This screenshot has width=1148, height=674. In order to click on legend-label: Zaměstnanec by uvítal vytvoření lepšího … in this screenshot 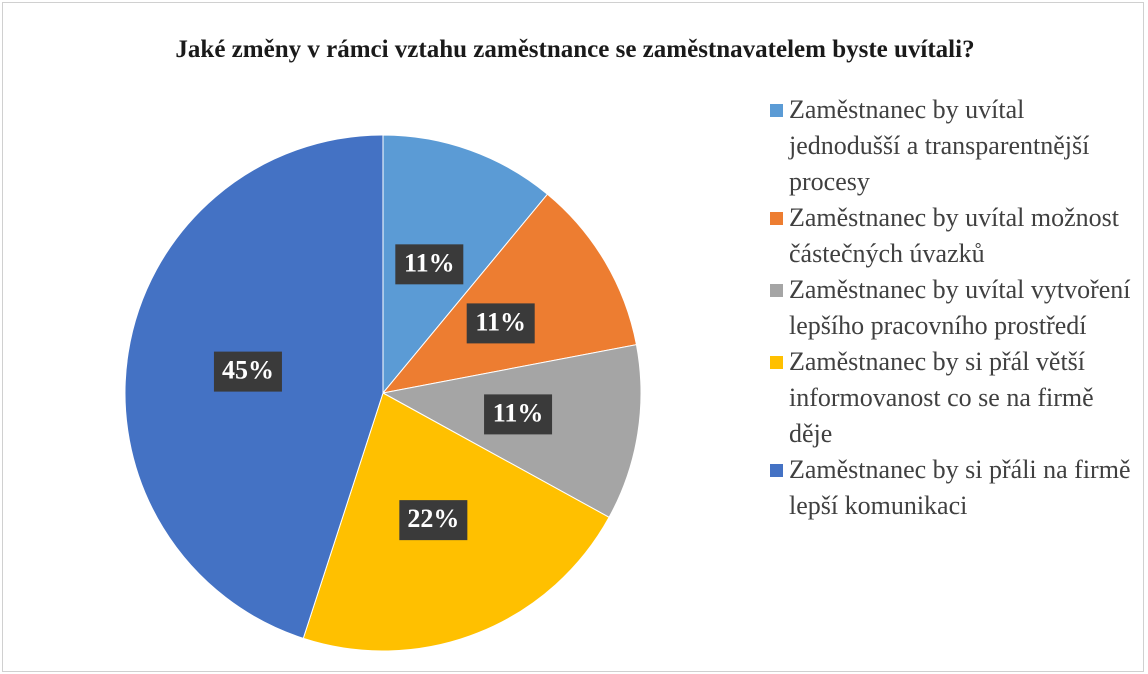, I will do `click(960, 307)`.